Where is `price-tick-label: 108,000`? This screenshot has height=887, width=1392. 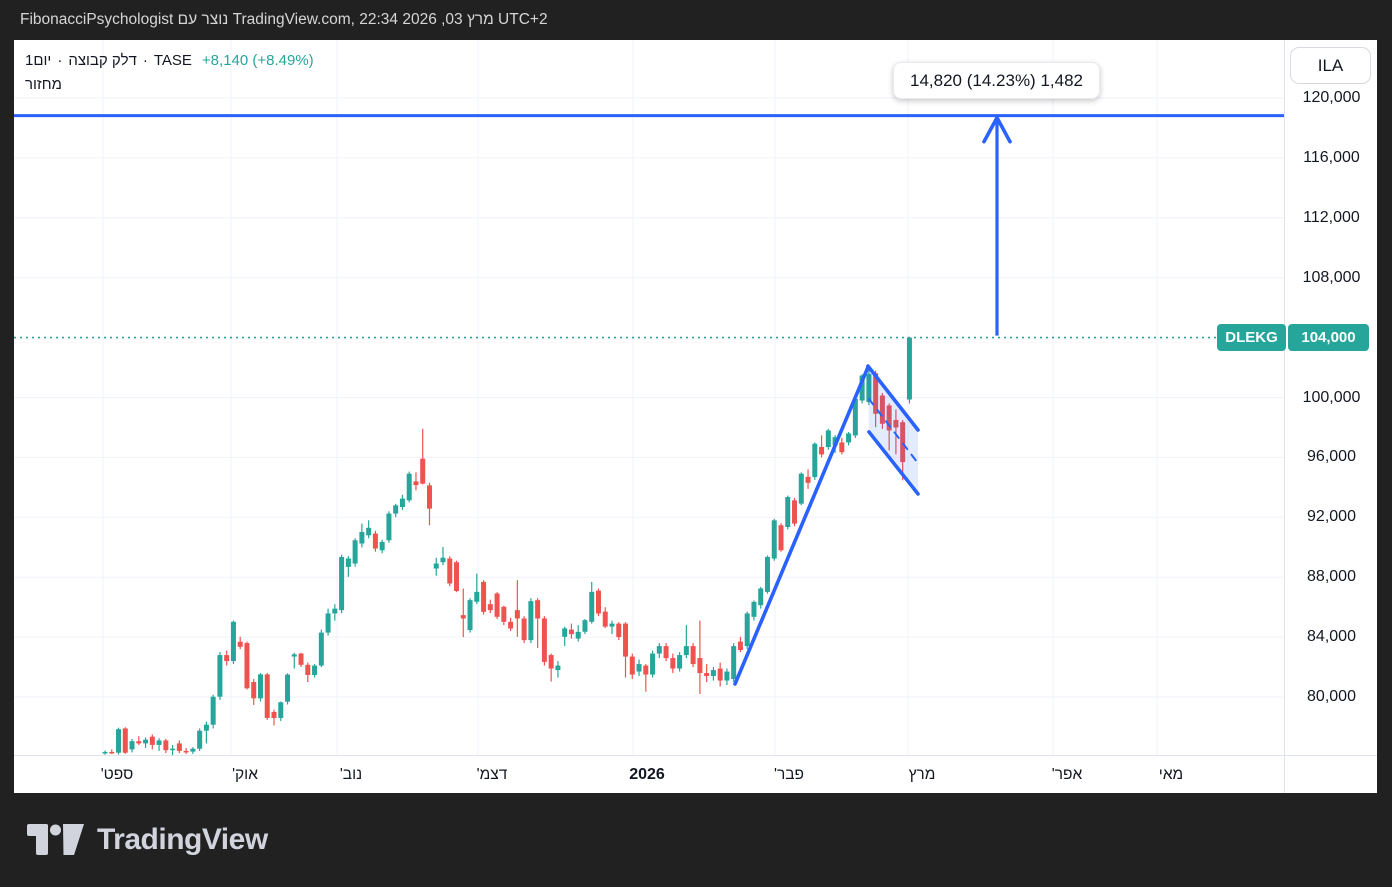 price-tick-label: 108,000 is located at coordinates (1331, 277).